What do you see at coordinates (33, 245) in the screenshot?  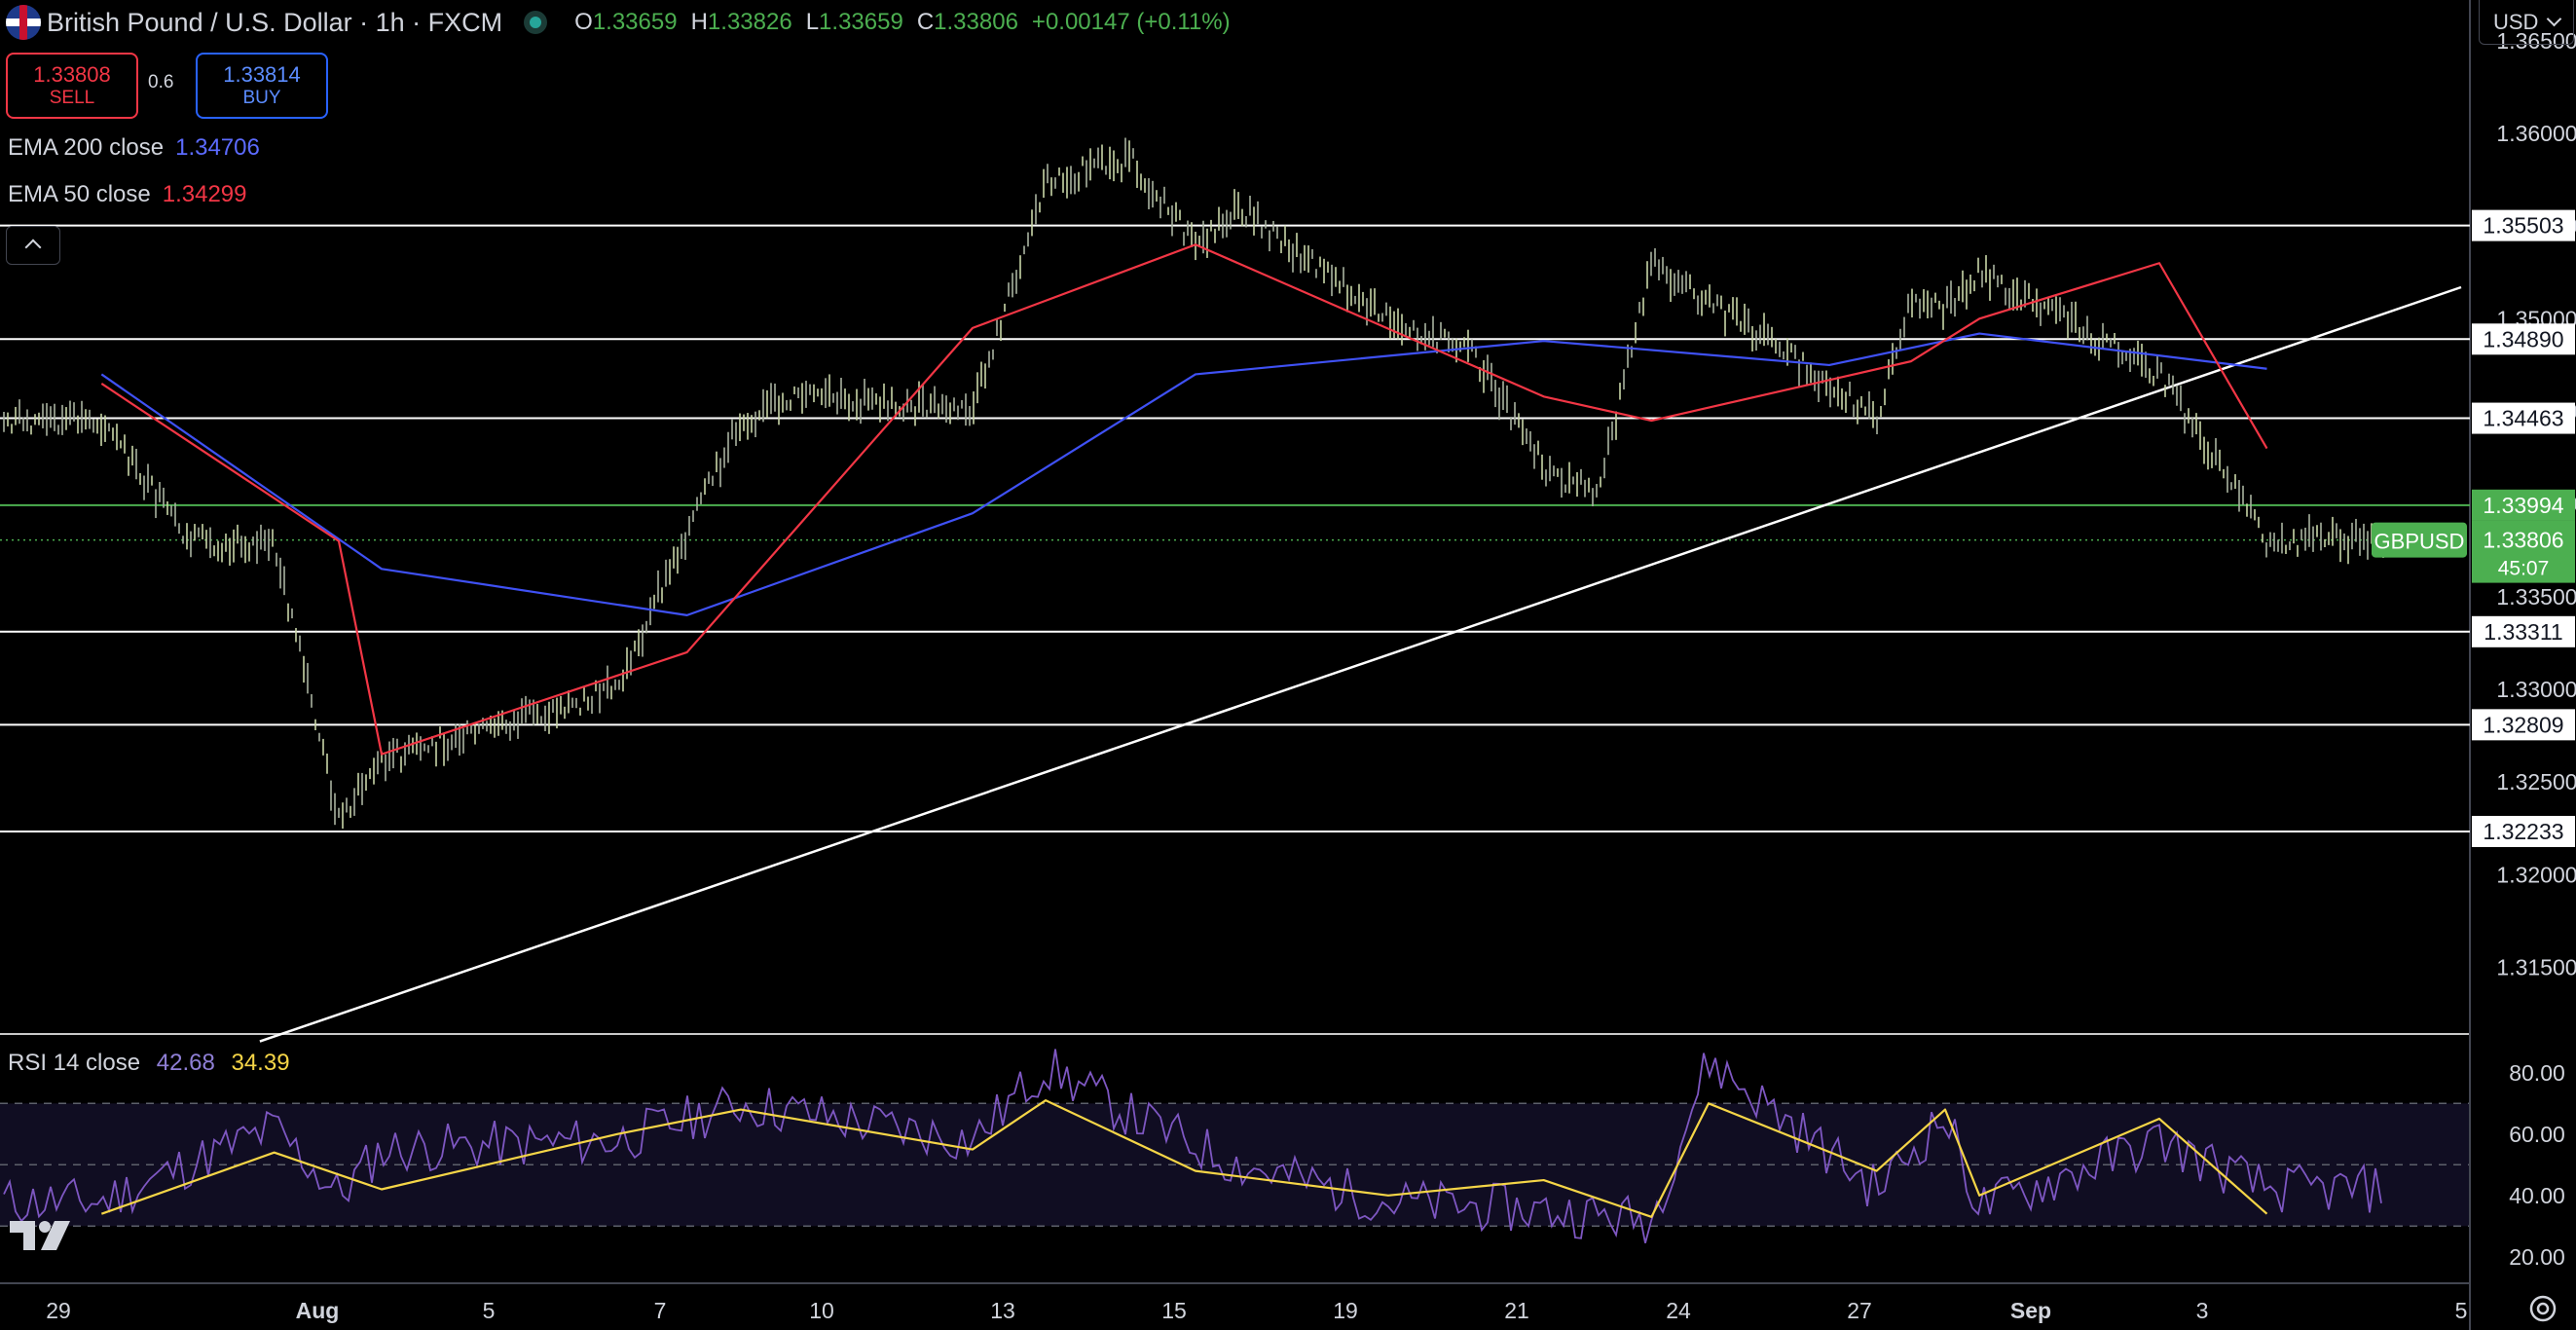 I see `collapse-legend-button` at bounding box center [33, 245].